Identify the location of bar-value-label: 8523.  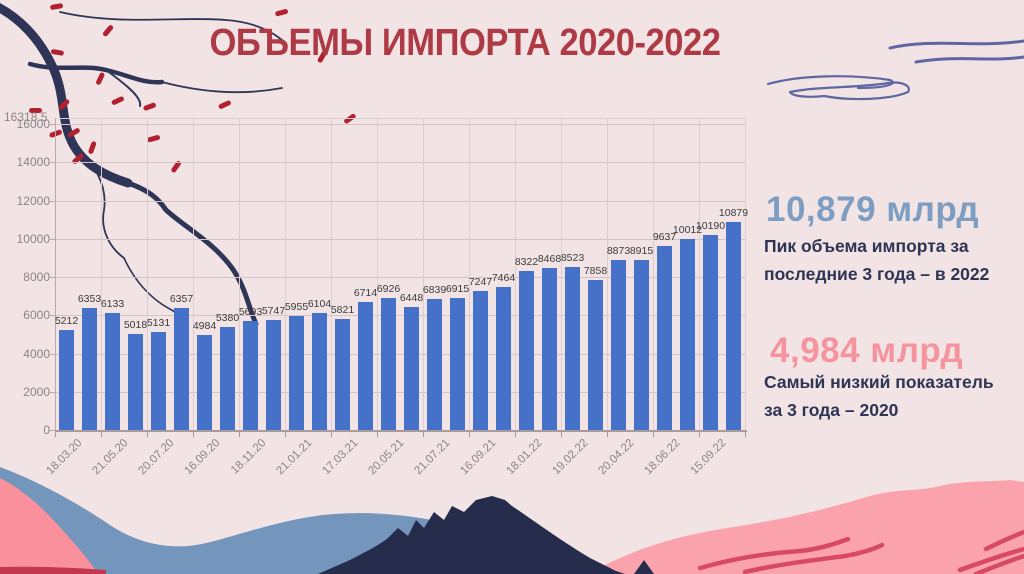
(572, 257).